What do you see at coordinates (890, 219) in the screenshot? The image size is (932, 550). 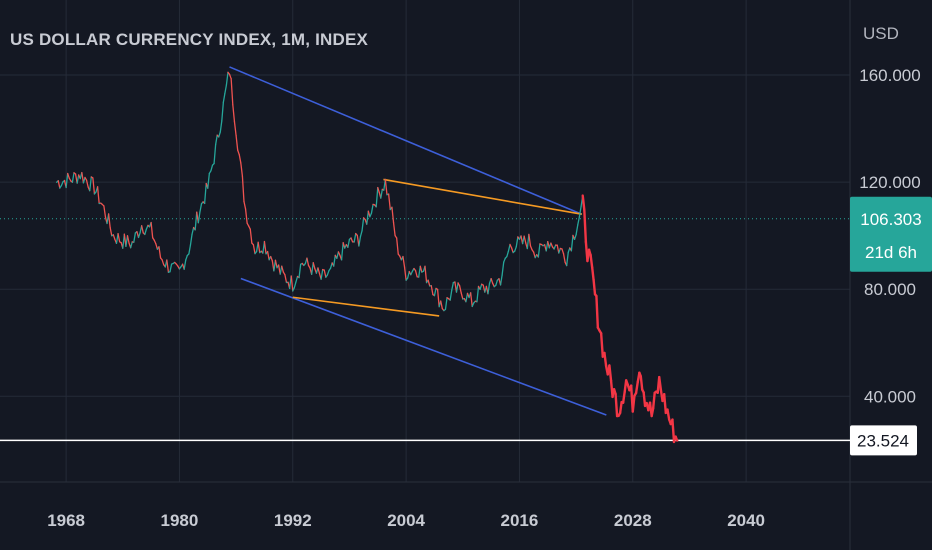 I see `current-price-value: 106.303` at bounding box center [890, 219].